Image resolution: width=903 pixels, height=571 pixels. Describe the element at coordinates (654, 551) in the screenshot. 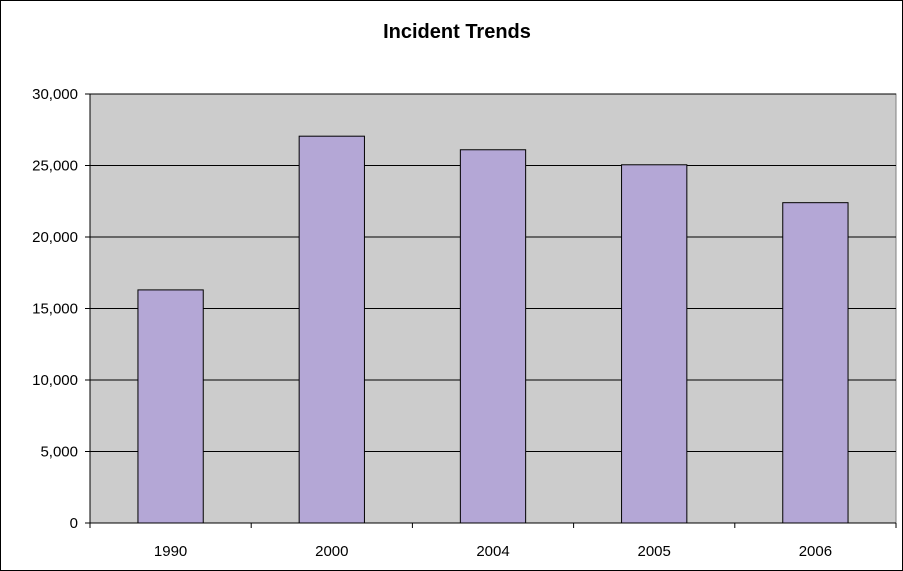

I see `x-tick-label: 2005` at that location.